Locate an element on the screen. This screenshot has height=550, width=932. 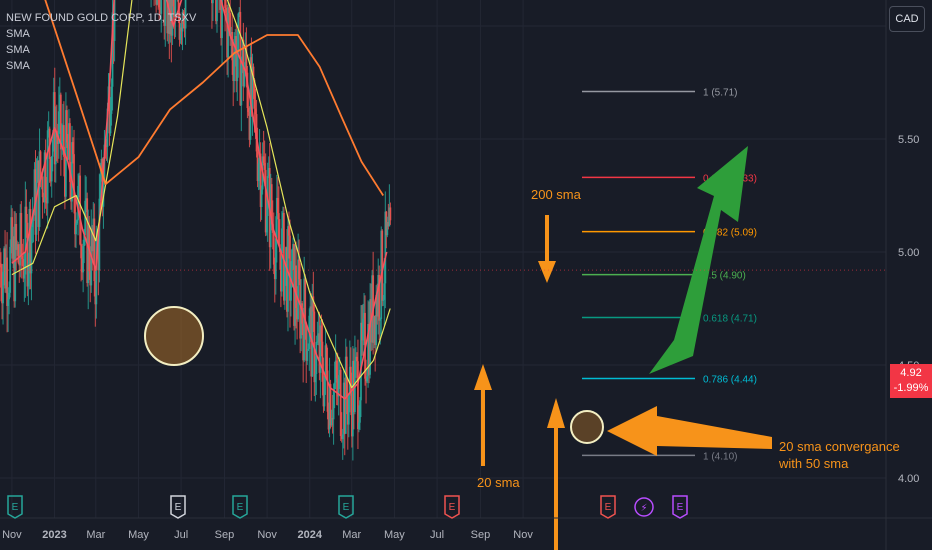
event-markers: E E E E E E ⚡ E is located at coordinates (347, 507).